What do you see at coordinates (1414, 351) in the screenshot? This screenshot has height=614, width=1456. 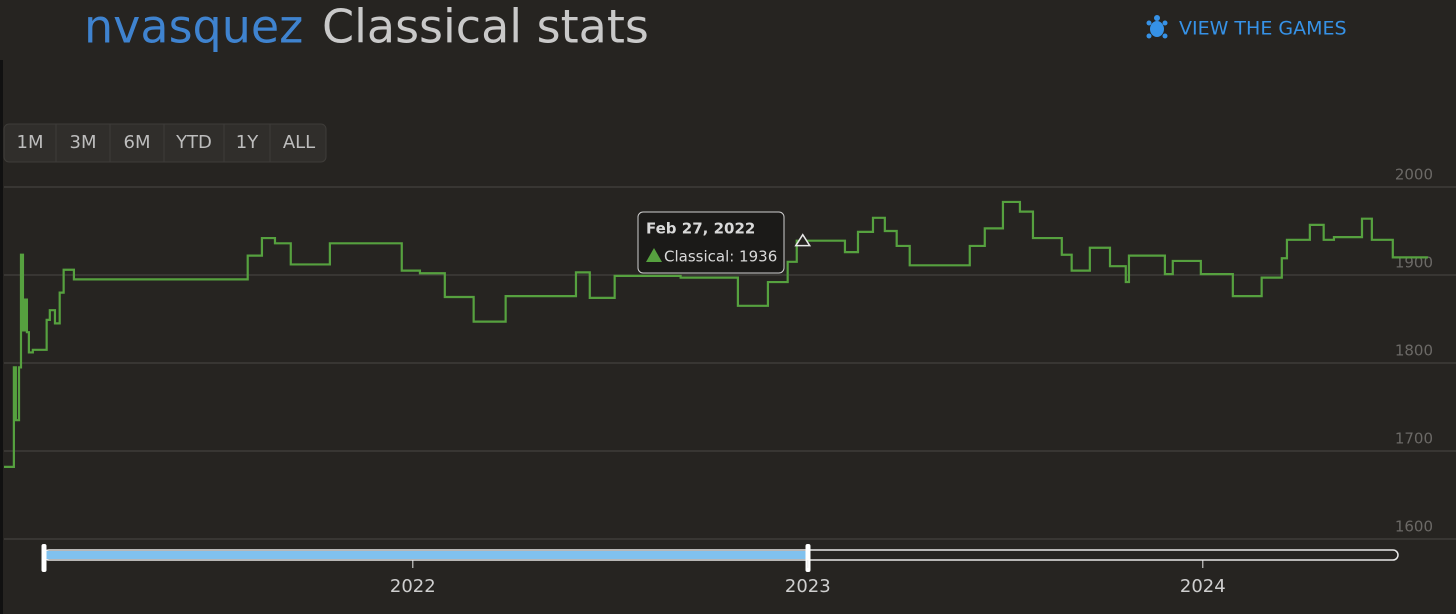 I see `y-tick-label: 1800` at bounding box center [1414, 351].